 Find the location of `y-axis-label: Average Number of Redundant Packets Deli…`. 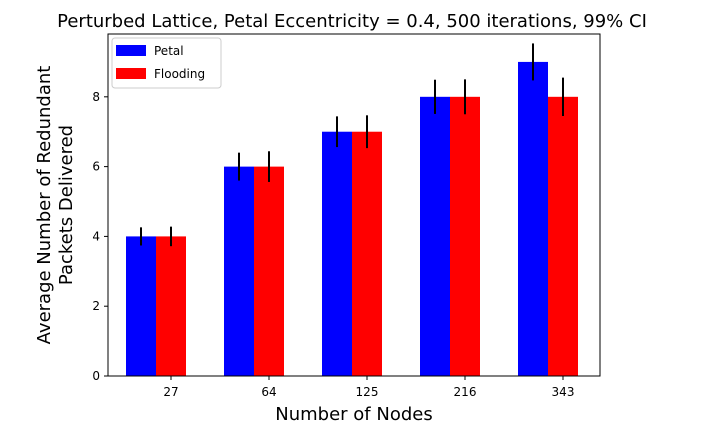

y-axis-label: Average Number of Redundant Packets Deli… is located at coordinates (55, 205).